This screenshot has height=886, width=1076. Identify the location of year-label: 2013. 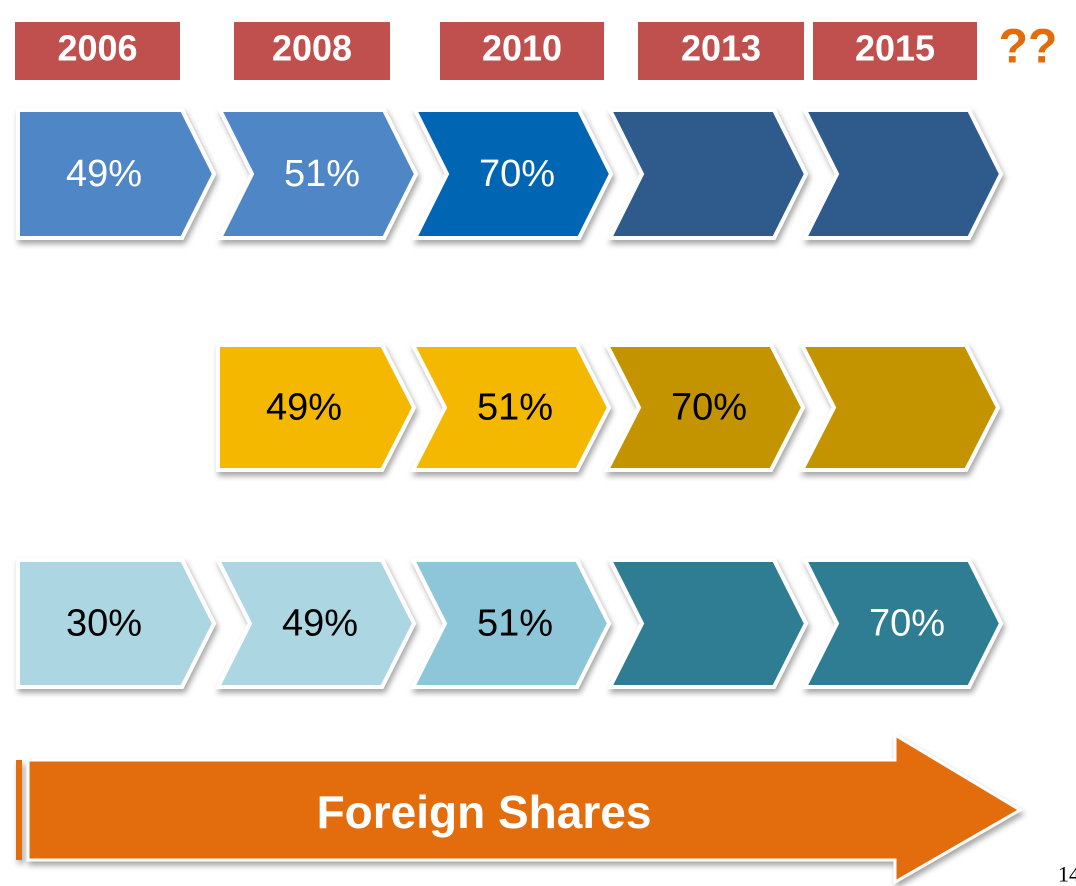
(721, 48).